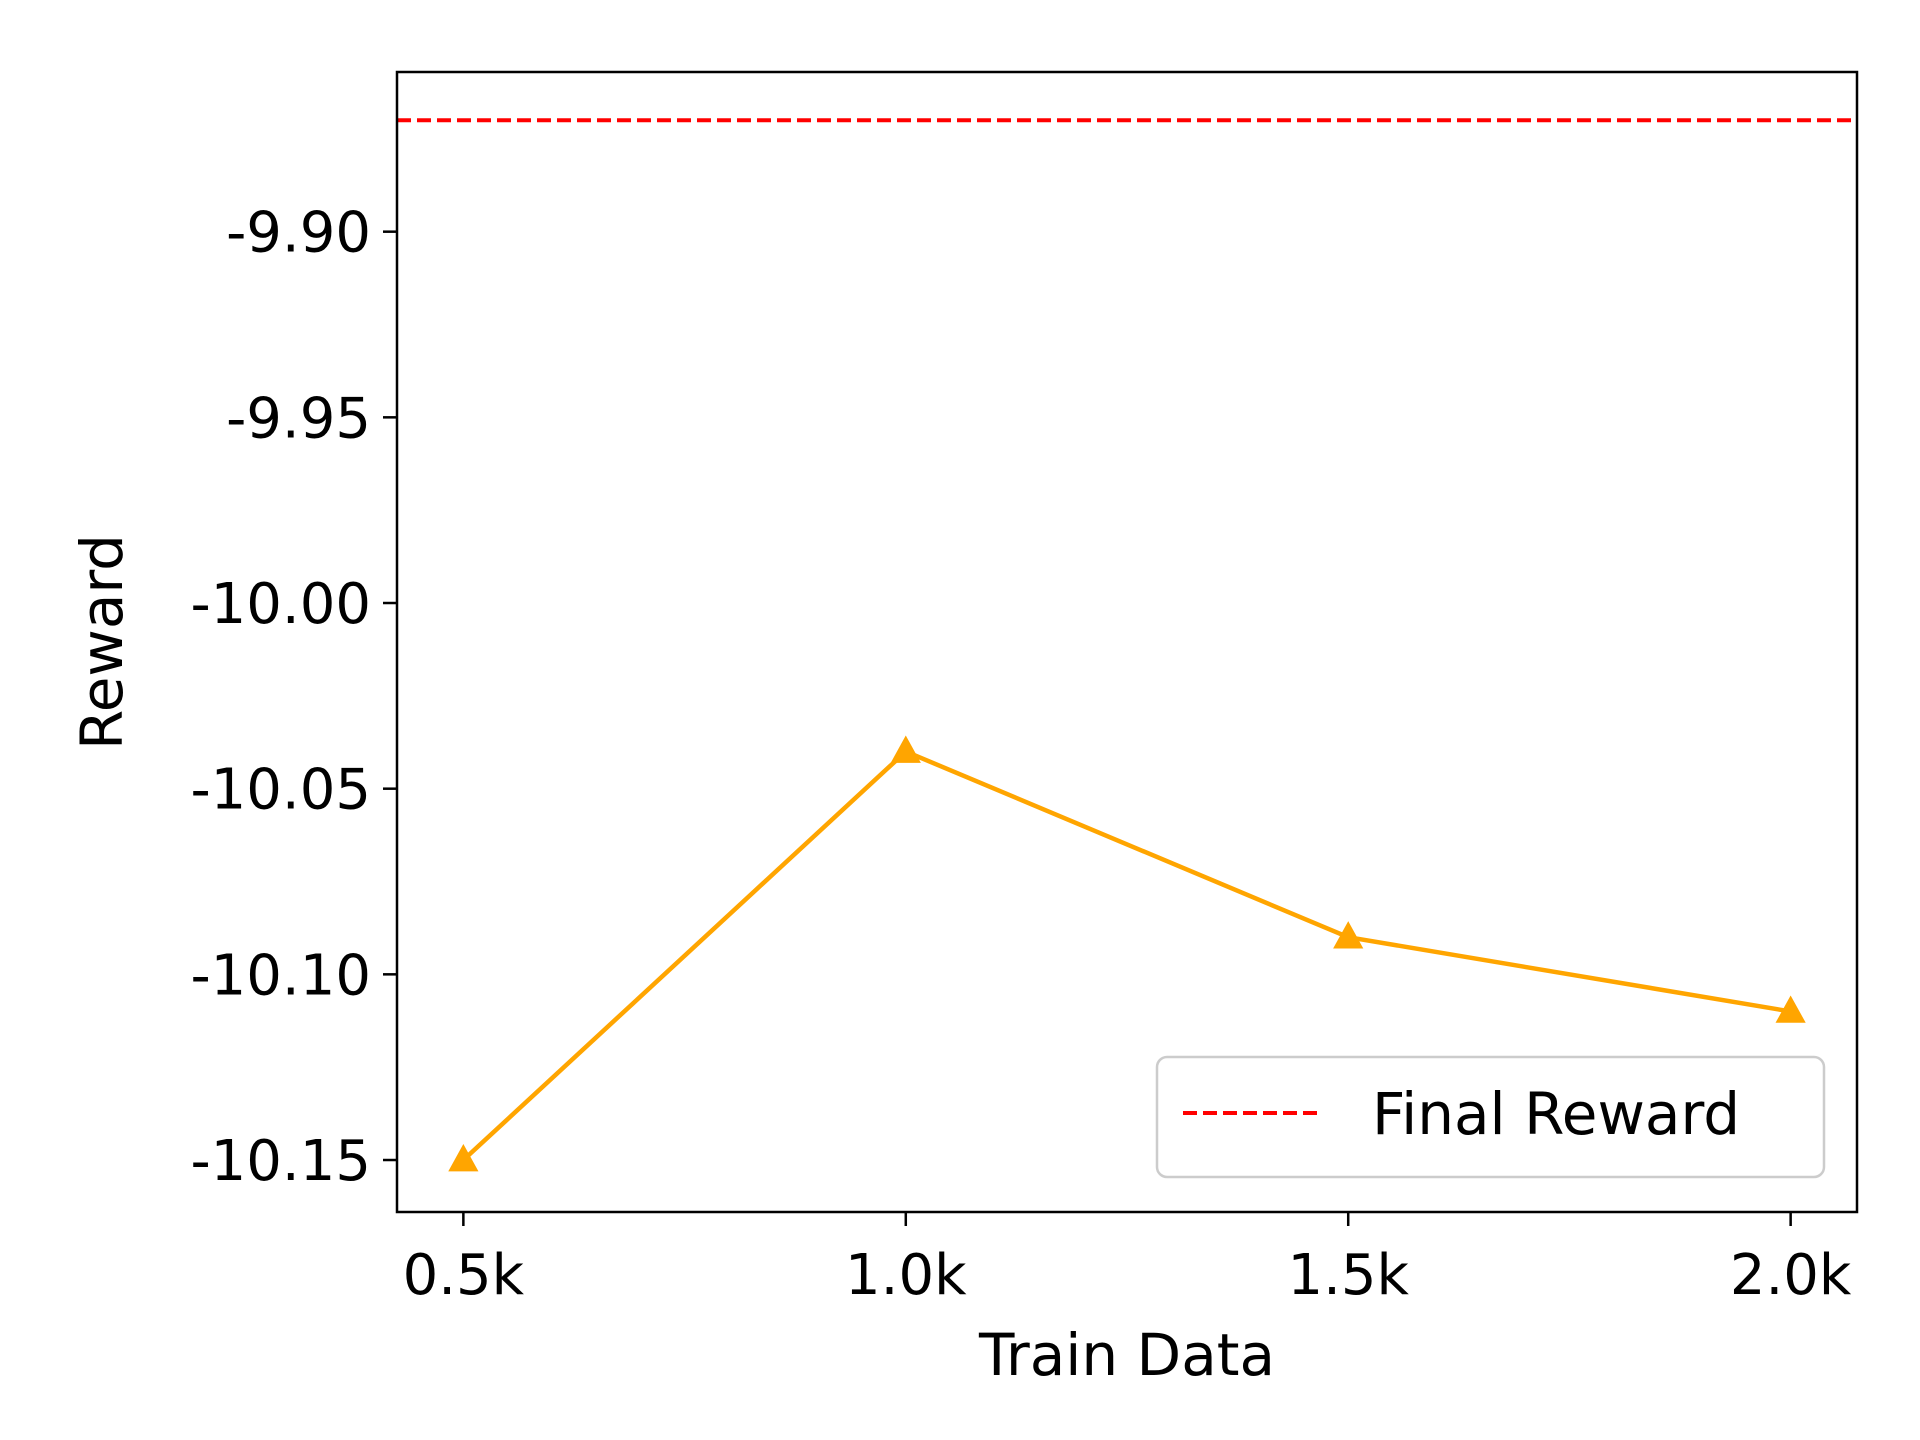  I want to click on x-tick-label: 1.0k, so click(906, 1275).